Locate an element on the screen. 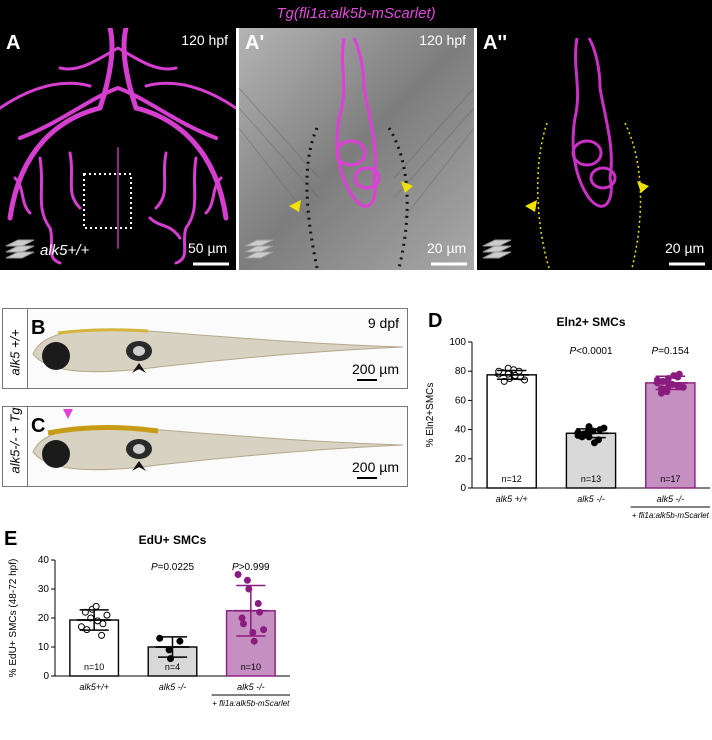  fish-c-image: C alk5-/- + Tg 200 µm is located at coordinates (205, 446).